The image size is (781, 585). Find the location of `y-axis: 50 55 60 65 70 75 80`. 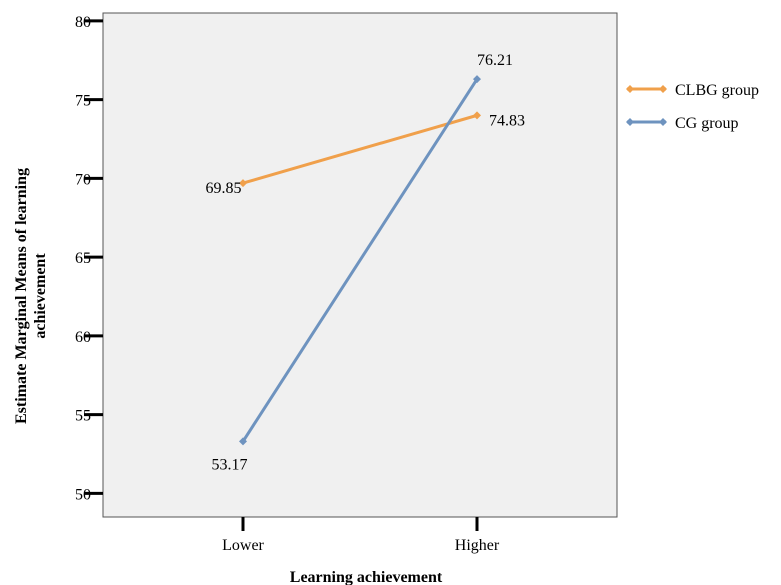

y-axis: 50 55 60 65 70 75 80 is located at coordinates (89, 258).